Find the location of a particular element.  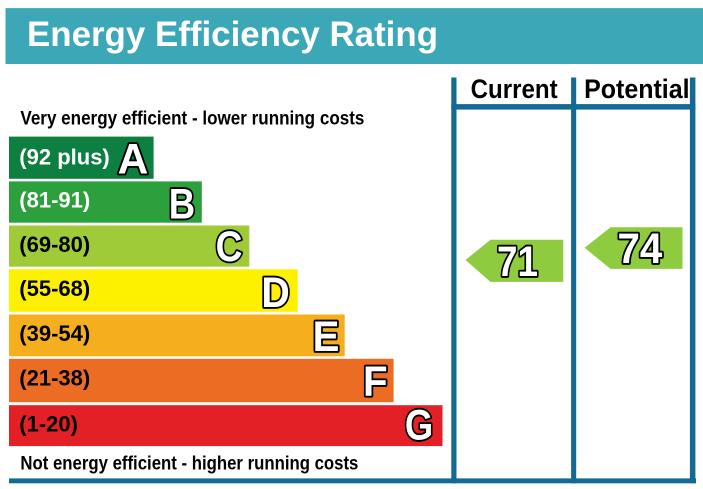

svg-text: (21-38) is located at coordinates (54, 377).